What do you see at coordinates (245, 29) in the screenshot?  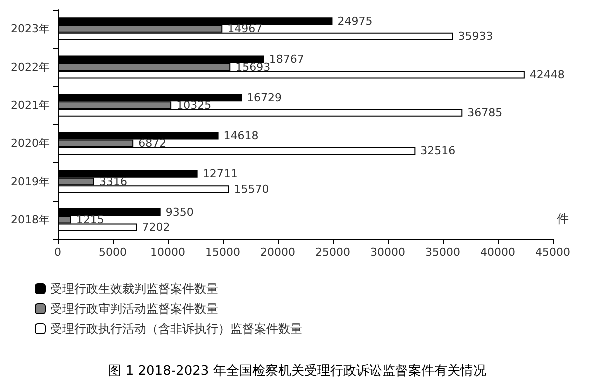 I see `data-label: 14967` at bounding box center [245, 29].